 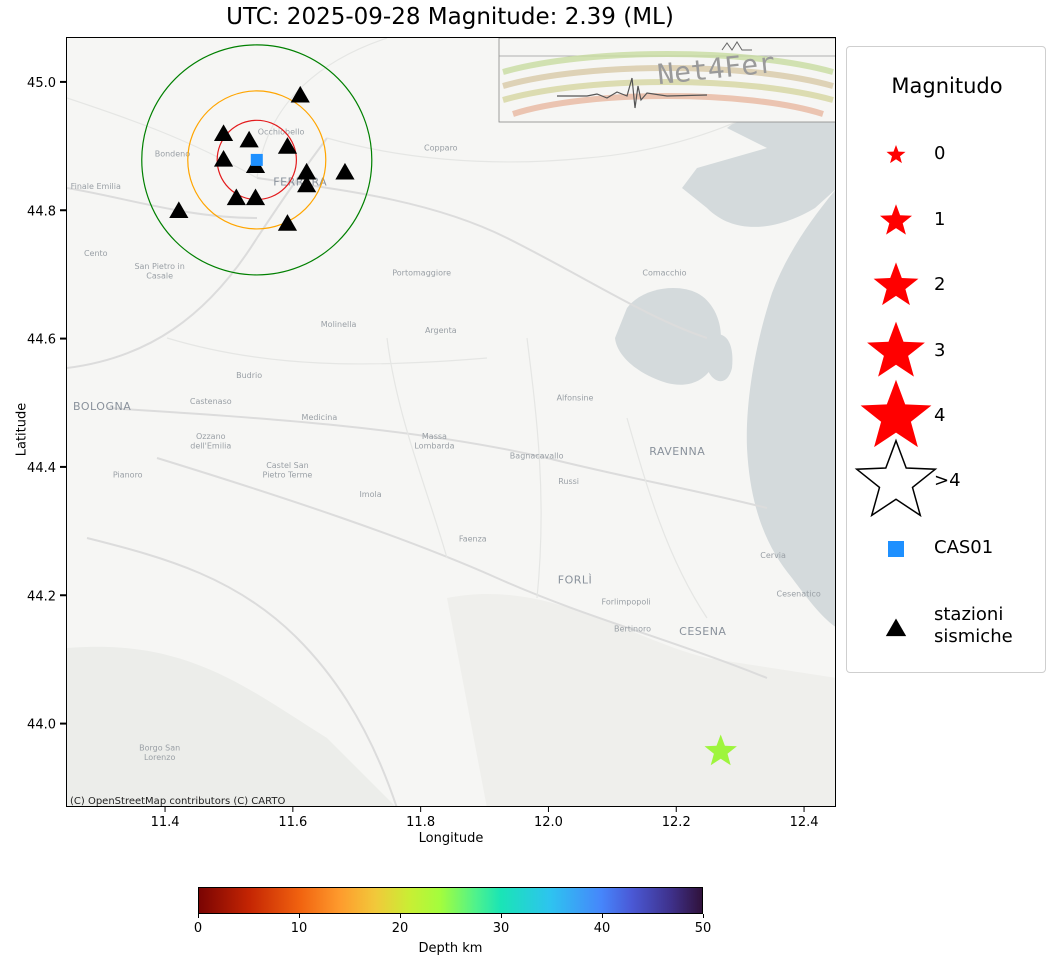 I want to click on y-tick-label: 44.0, so click(x=41, y=725).